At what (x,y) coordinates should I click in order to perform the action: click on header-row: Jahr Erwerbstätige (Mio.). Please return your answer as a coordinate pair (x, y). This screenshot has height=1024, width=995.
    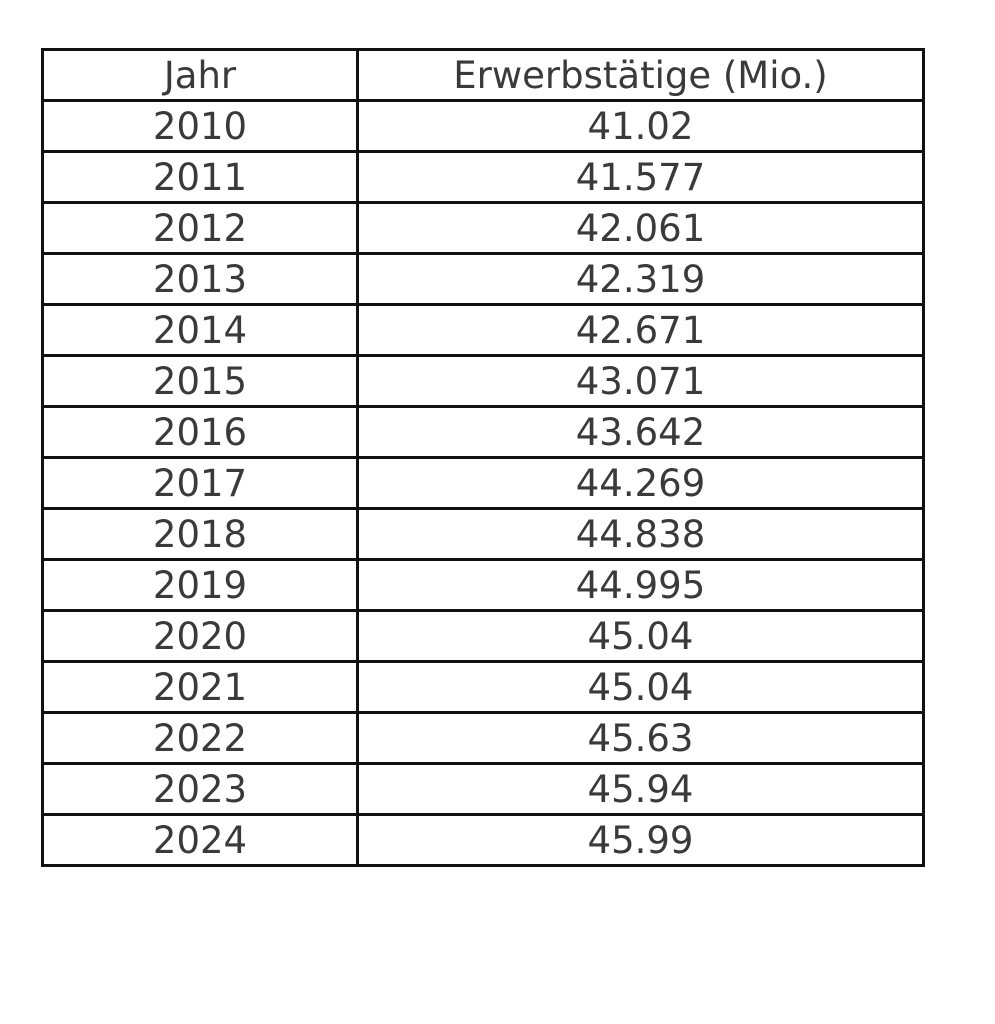
    Looking at the image, I should click on (483, 75).